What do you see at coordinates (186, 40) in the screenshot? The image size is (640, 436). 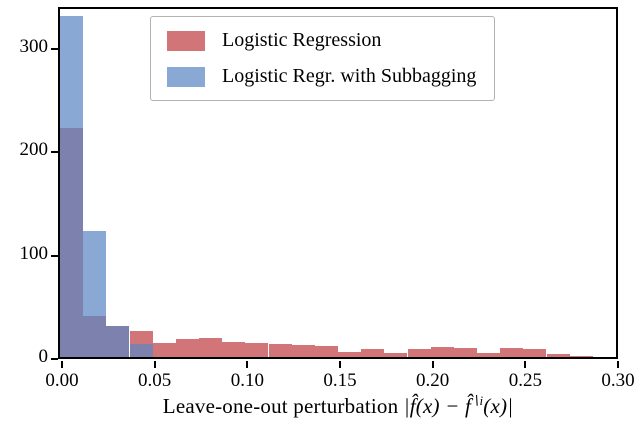 I see `legend-swatch-red` at bounding box center [186, 40].